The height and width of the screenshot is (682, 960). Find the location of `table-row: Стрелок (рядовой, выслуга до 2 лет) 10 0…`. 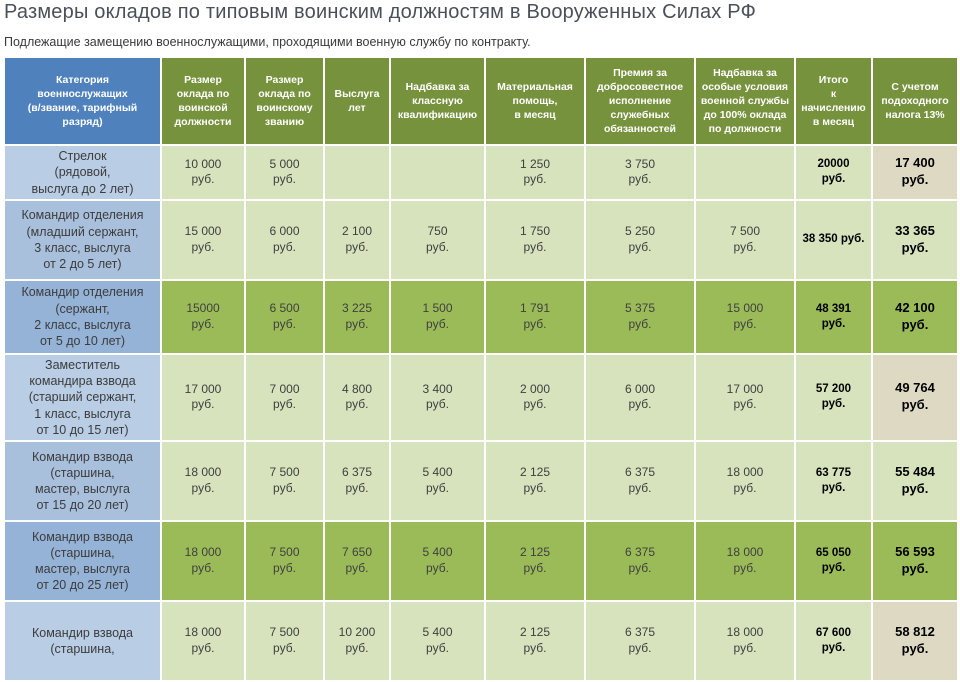

table-row: Стрелок (рядовой, выслуга до 2 лет) 10 0… is located at coordinates (481, 172).